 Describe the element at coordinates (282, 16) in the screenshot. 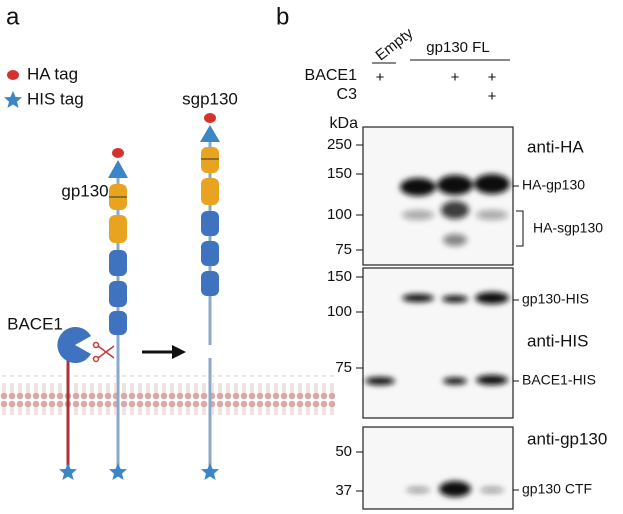

I see `panel-label: b` at that location.